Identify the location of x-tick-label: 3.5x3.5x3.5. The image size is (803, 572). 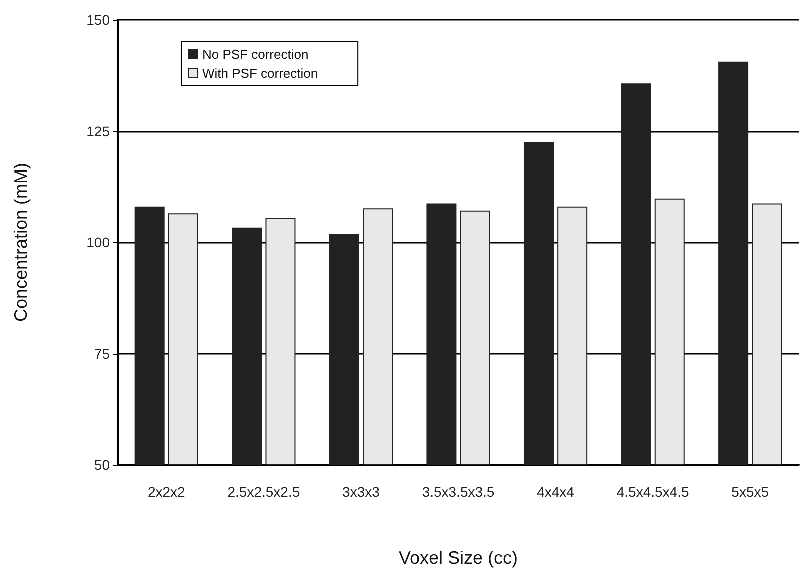
(458, 492).